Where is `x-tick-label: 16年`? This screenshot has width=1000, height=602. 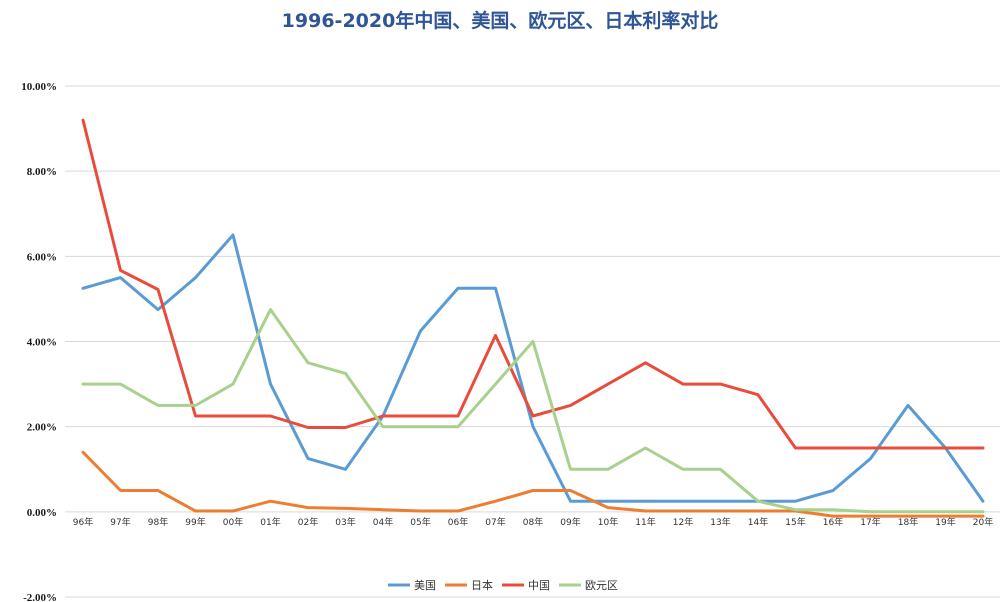 x-tick-label: 16年 is located at coordinates (833, 522).